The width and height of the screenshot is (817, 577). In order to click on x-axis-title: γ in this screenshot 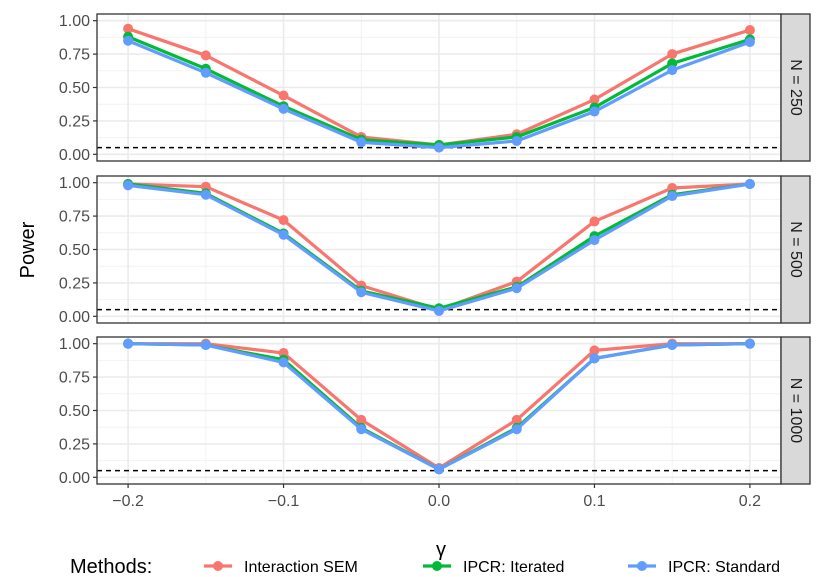, I will do `click(441, 550)`.